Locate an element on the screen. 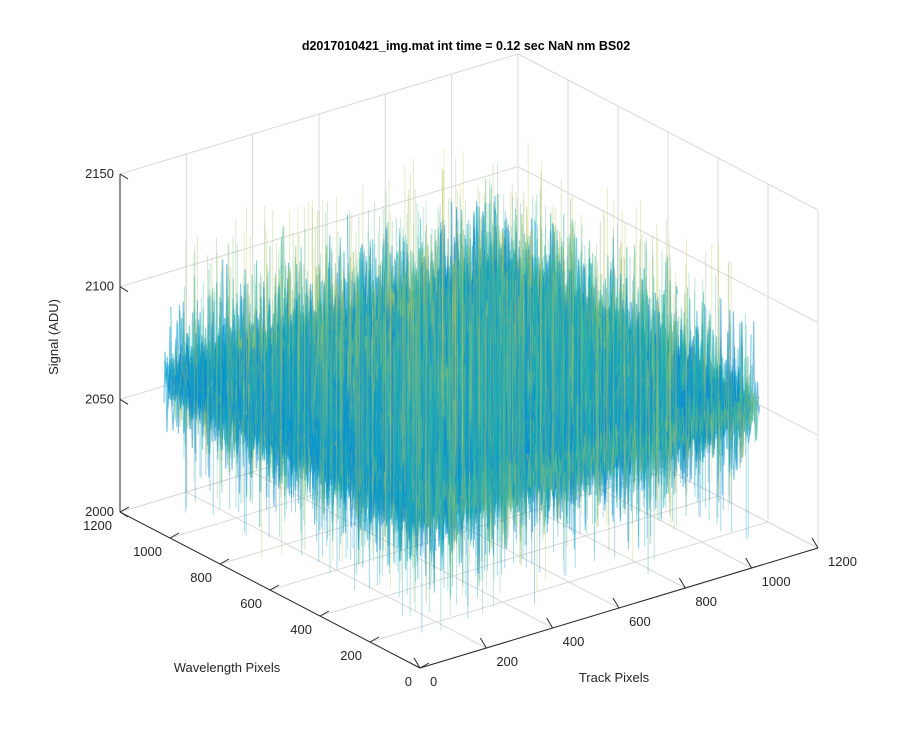  y-tick-label: 400 is located at coordinates (301, 629).